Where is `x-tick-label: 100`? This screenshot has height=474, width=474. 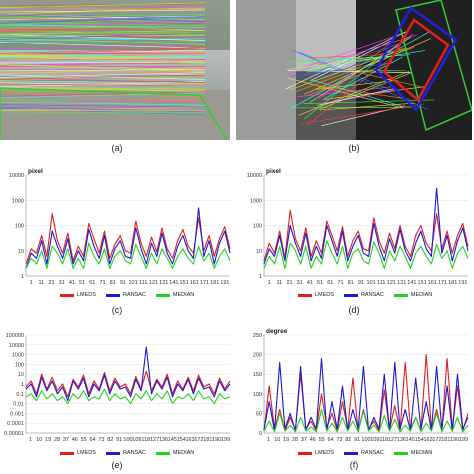
x-tick-label: 100 is located at coordinates (127, 440).